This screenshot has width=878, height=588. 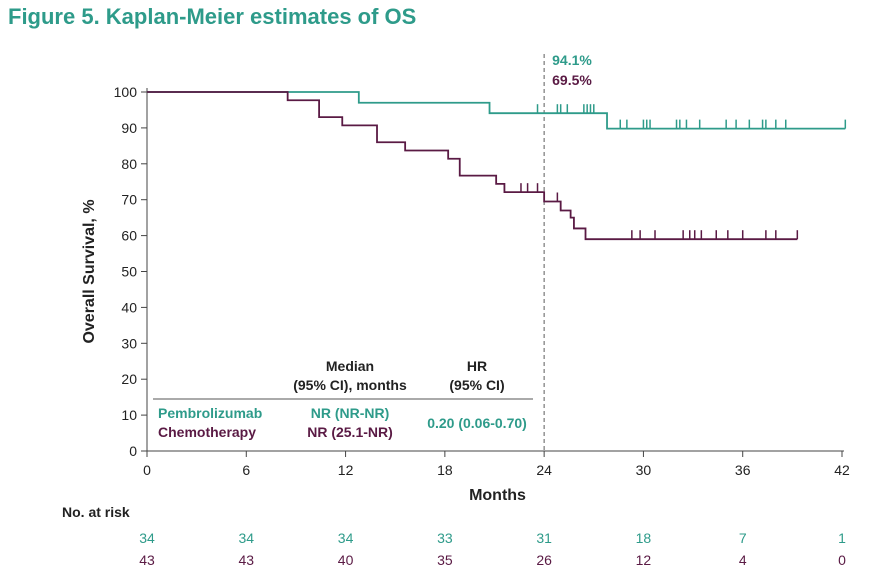 What do you see at coordinates (129, 307) in the screenshot?
I see `y-tick-label: 40` at bounding box center [129, 307].